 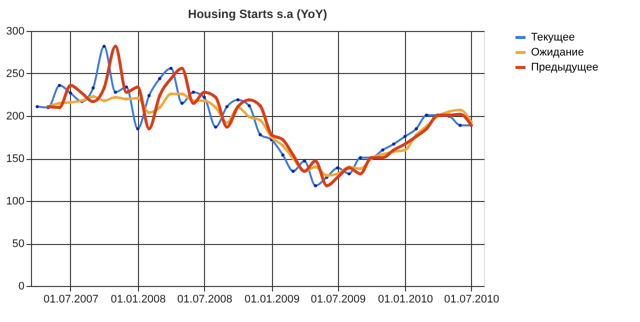 I want to click on x-tick-label: 01.01.2008, so click(x=138, y=300).